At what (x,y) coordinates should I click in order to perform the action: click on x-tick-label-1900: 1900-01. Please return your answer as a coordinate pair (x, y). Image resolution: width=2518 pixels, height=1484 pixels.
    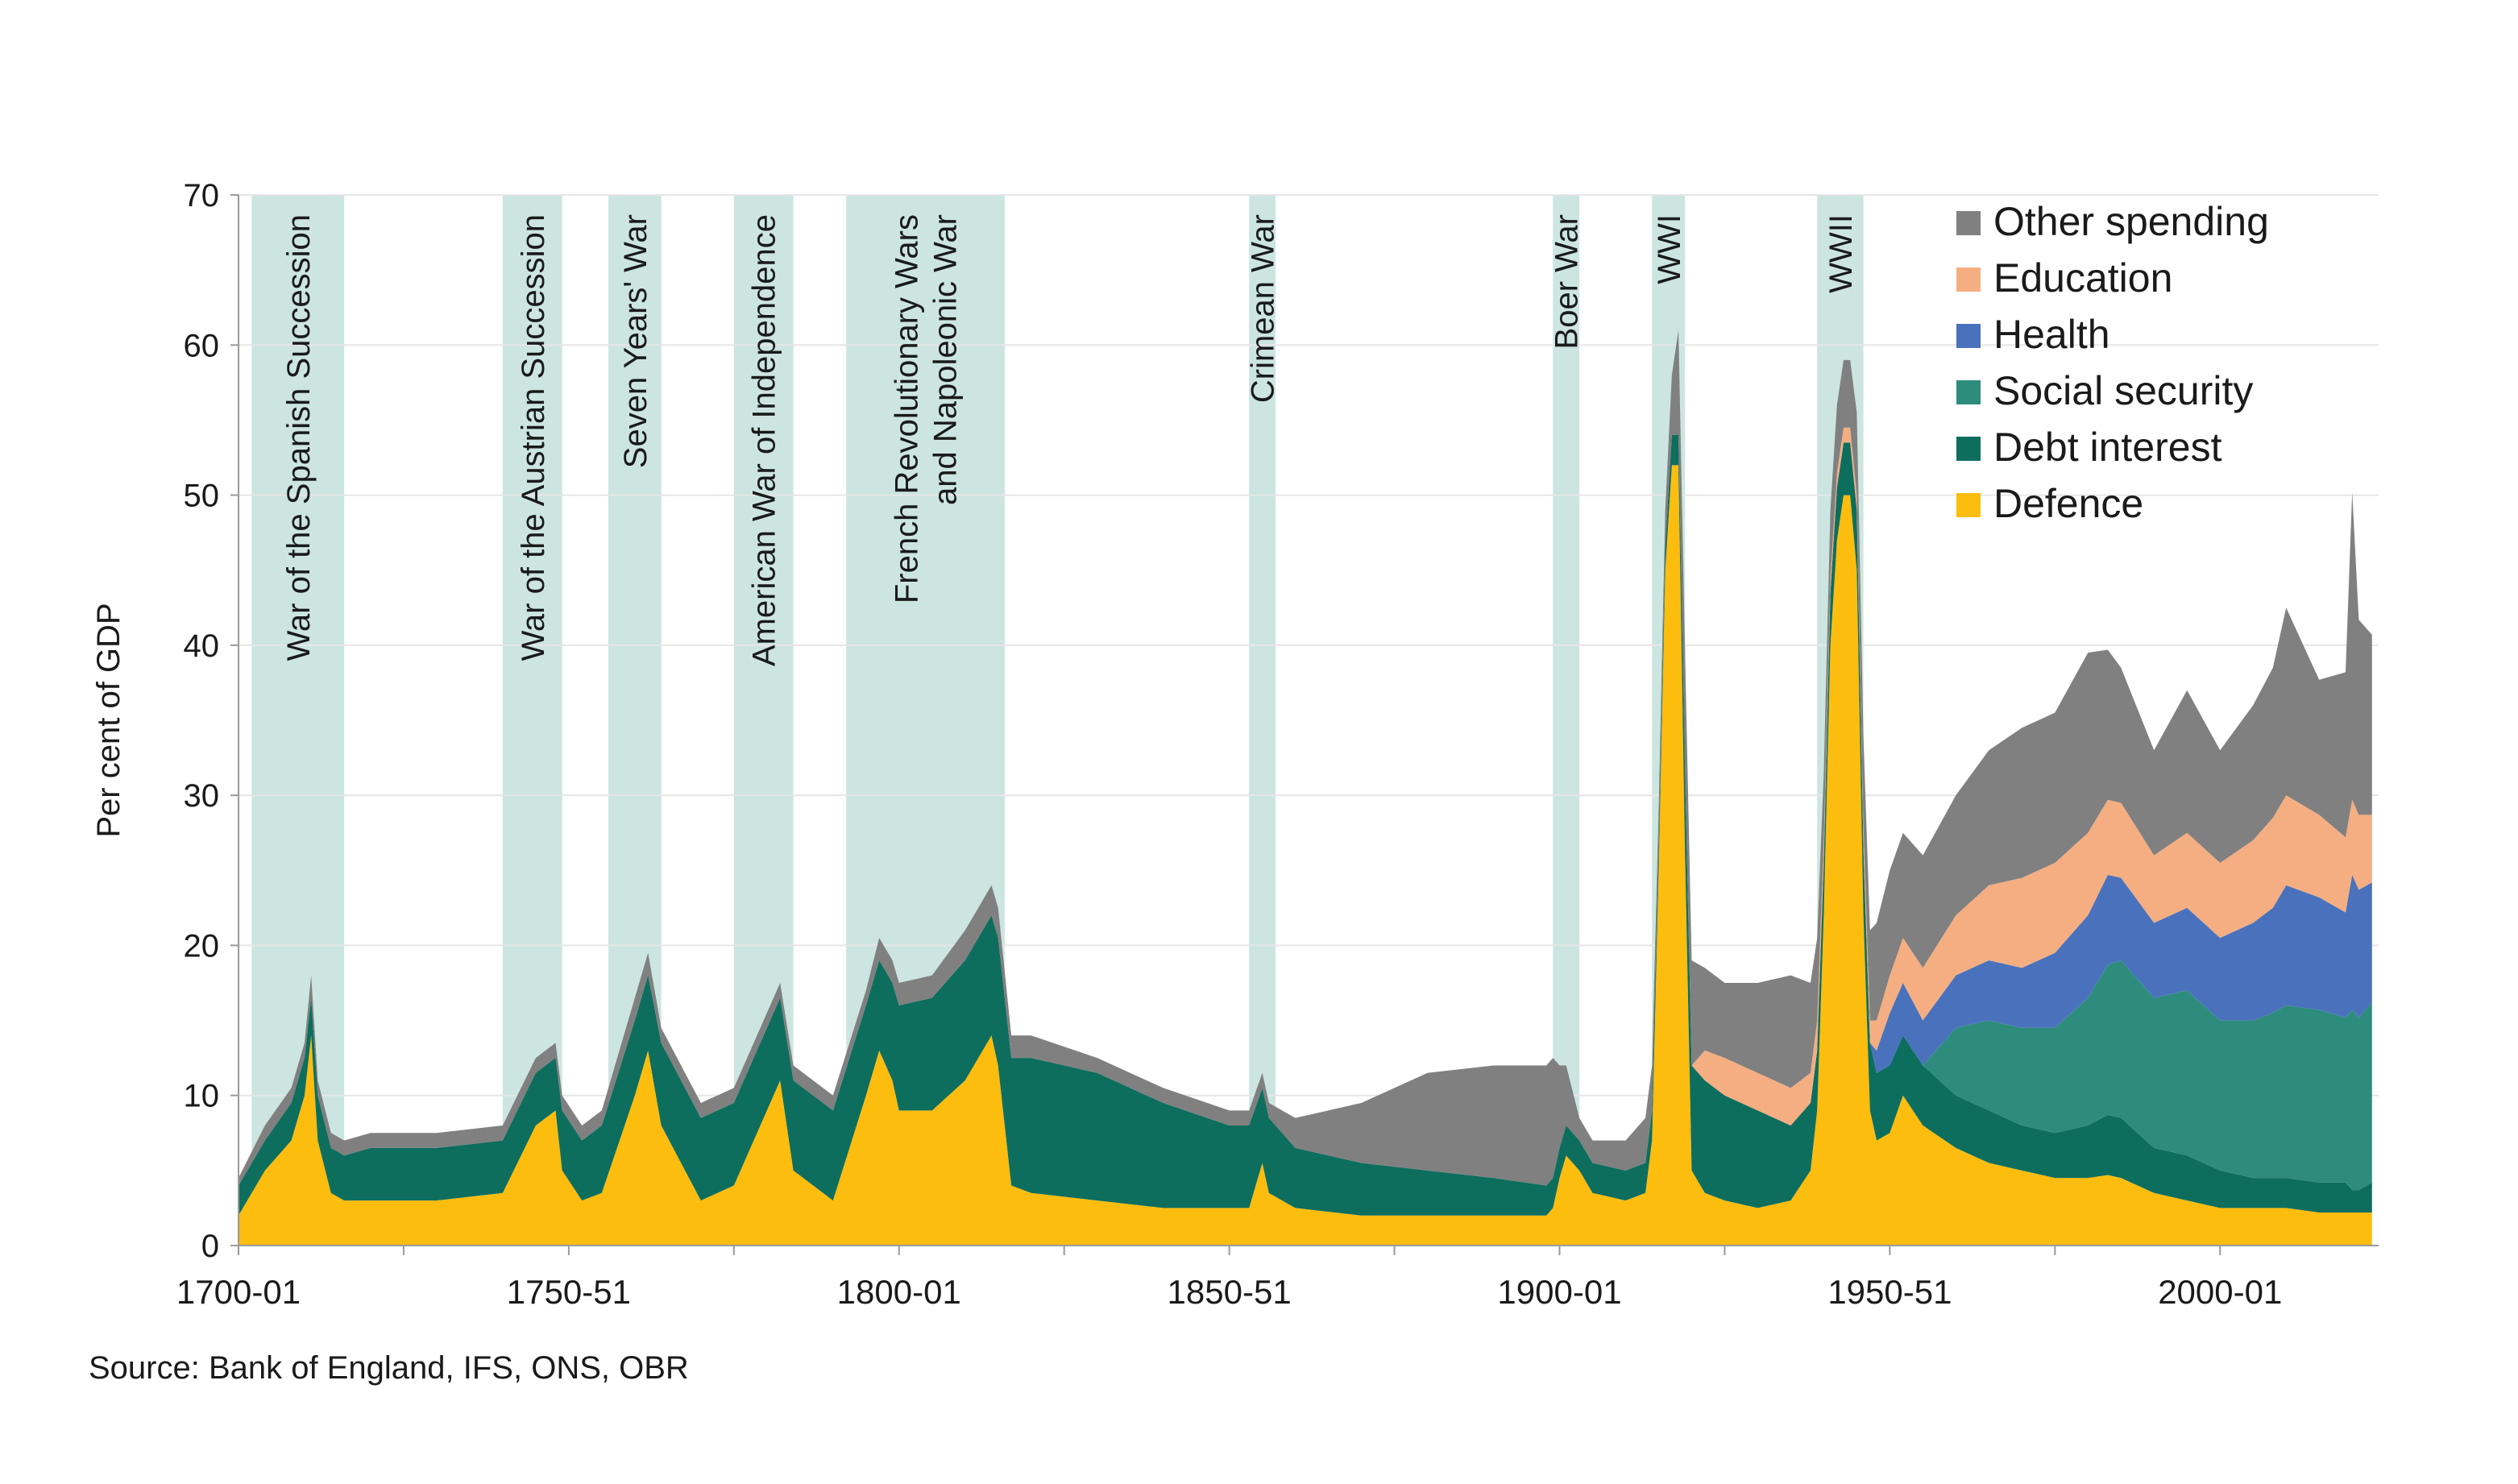
    Looking at the image, I should click on (1559, 1292).